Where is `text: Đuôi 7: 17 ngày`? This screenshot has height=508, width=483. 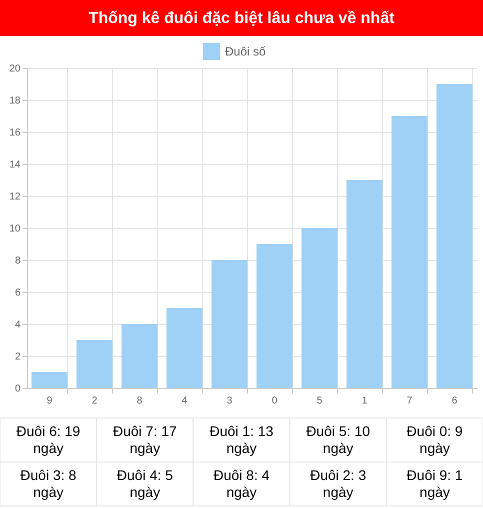 text: Đuôi 7: 17 ngày is located at coordinates (145, 439).